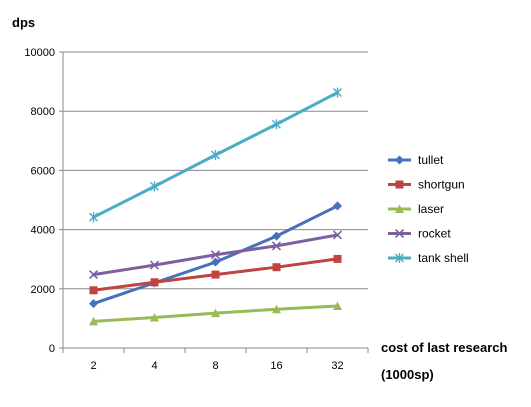 Image resolution: width=531 pixels, height=407 pixels. Describe the element at coordinates (434, 234) in the screenshot. I see `legend-label: rocket` at that location.